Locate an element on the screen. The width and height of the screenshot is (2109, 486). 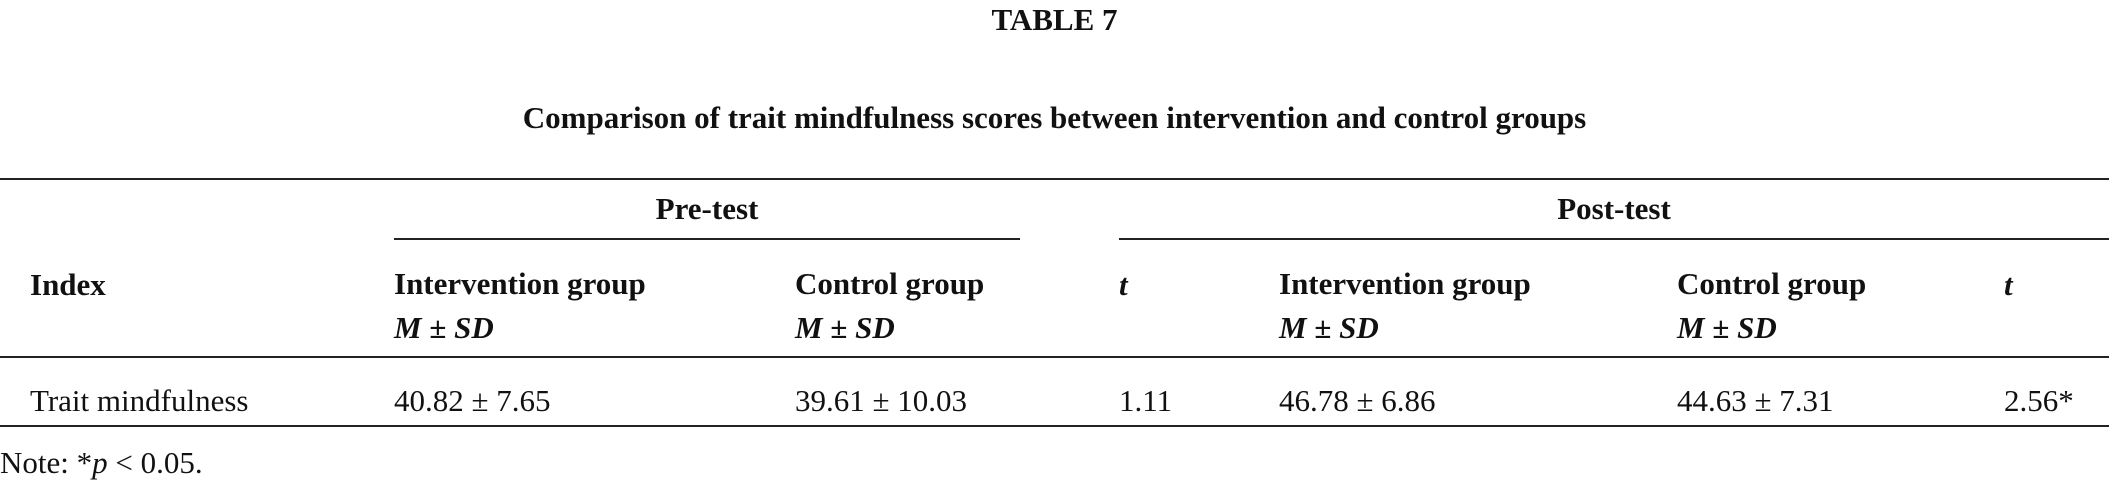
group-header: Post-test is located at coordinates (1614, 208).